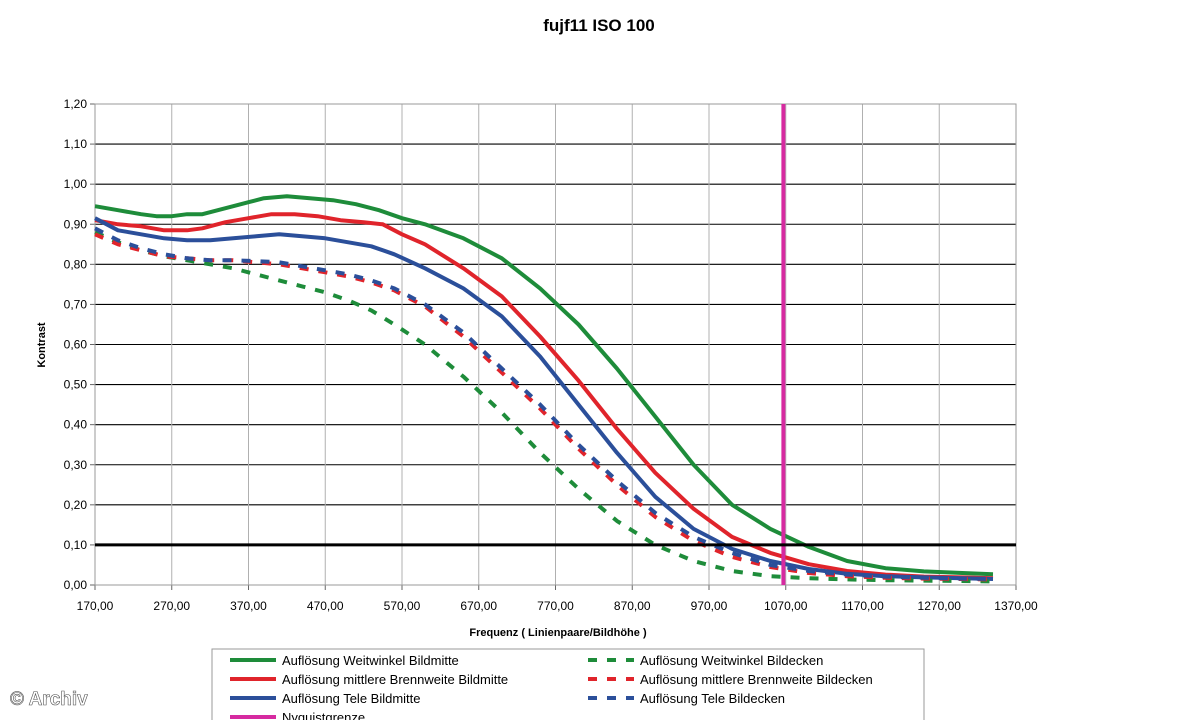 The width and height of the screenshot is (1199, 720). Describe the element at coordinates (248, 606) in the screenshot. I see `x-tick-label: 370,00` at that location.